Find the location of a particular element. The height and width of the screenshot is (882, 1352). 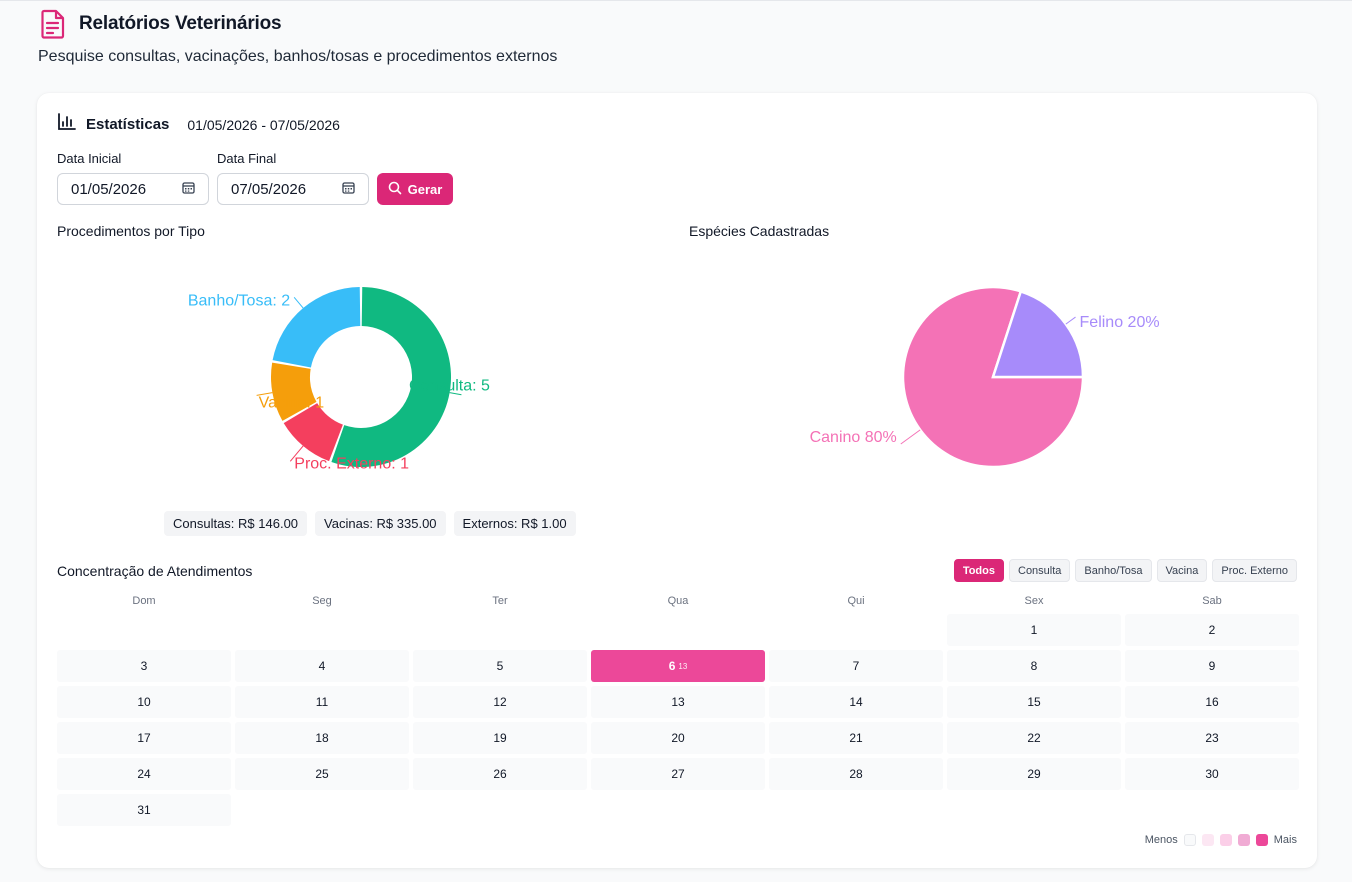

label-line-banho-tosa is located at coordinates (298, 303).